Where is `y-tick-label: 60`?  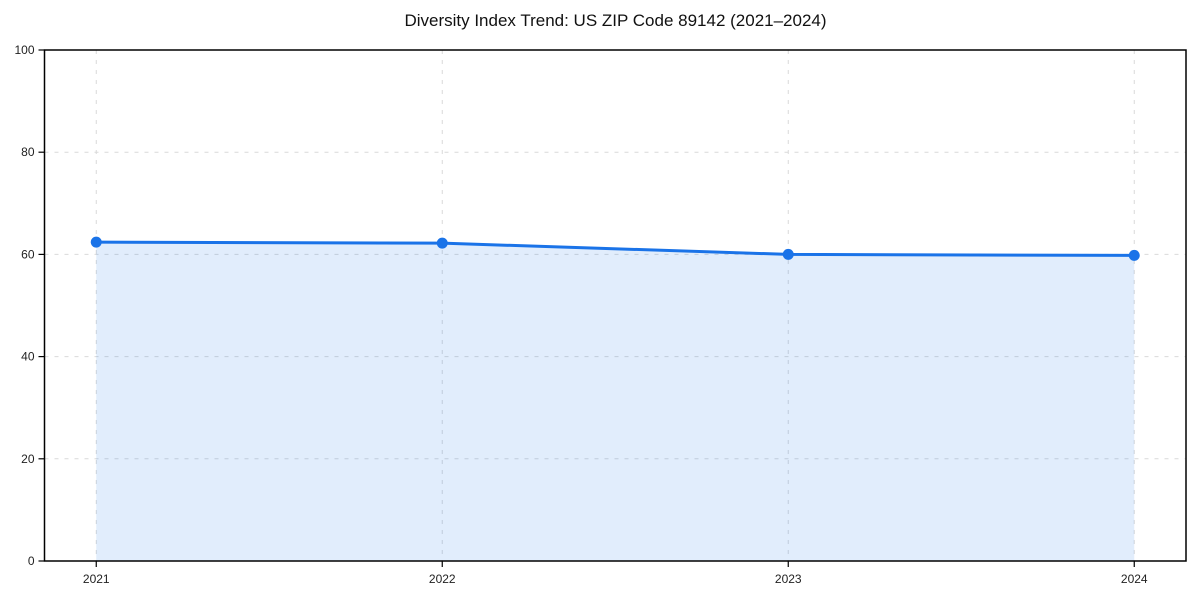
y-tick-label: 60 is located at coordinates (28, 254).